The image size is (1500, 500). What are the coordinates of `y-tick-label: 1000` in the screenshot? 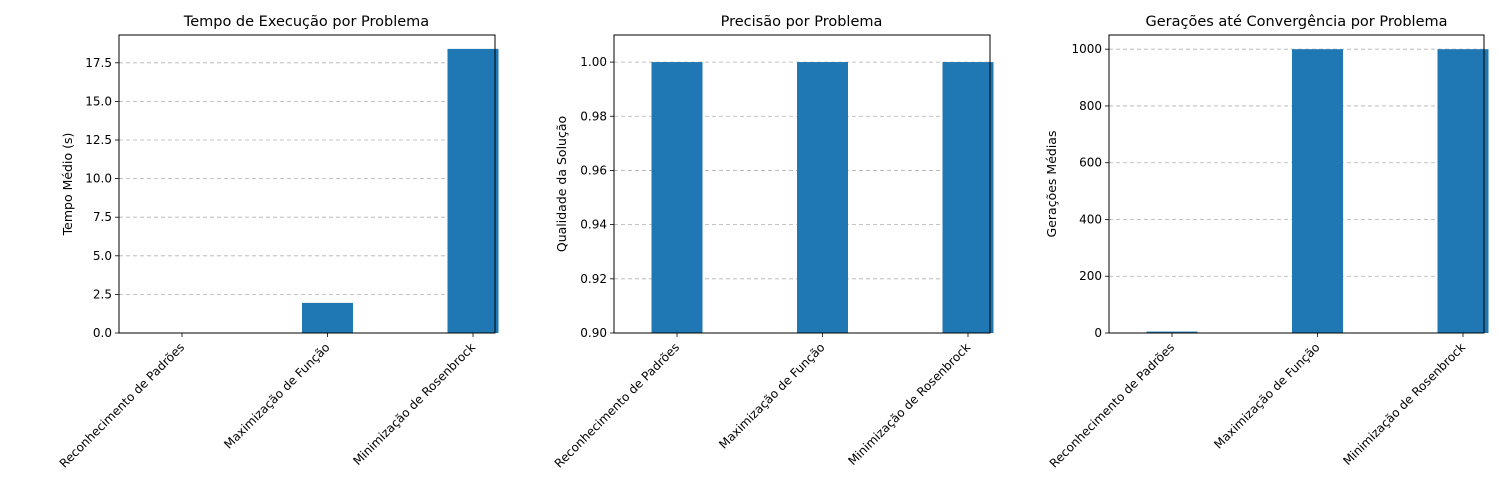 It's located at (1086, 49).